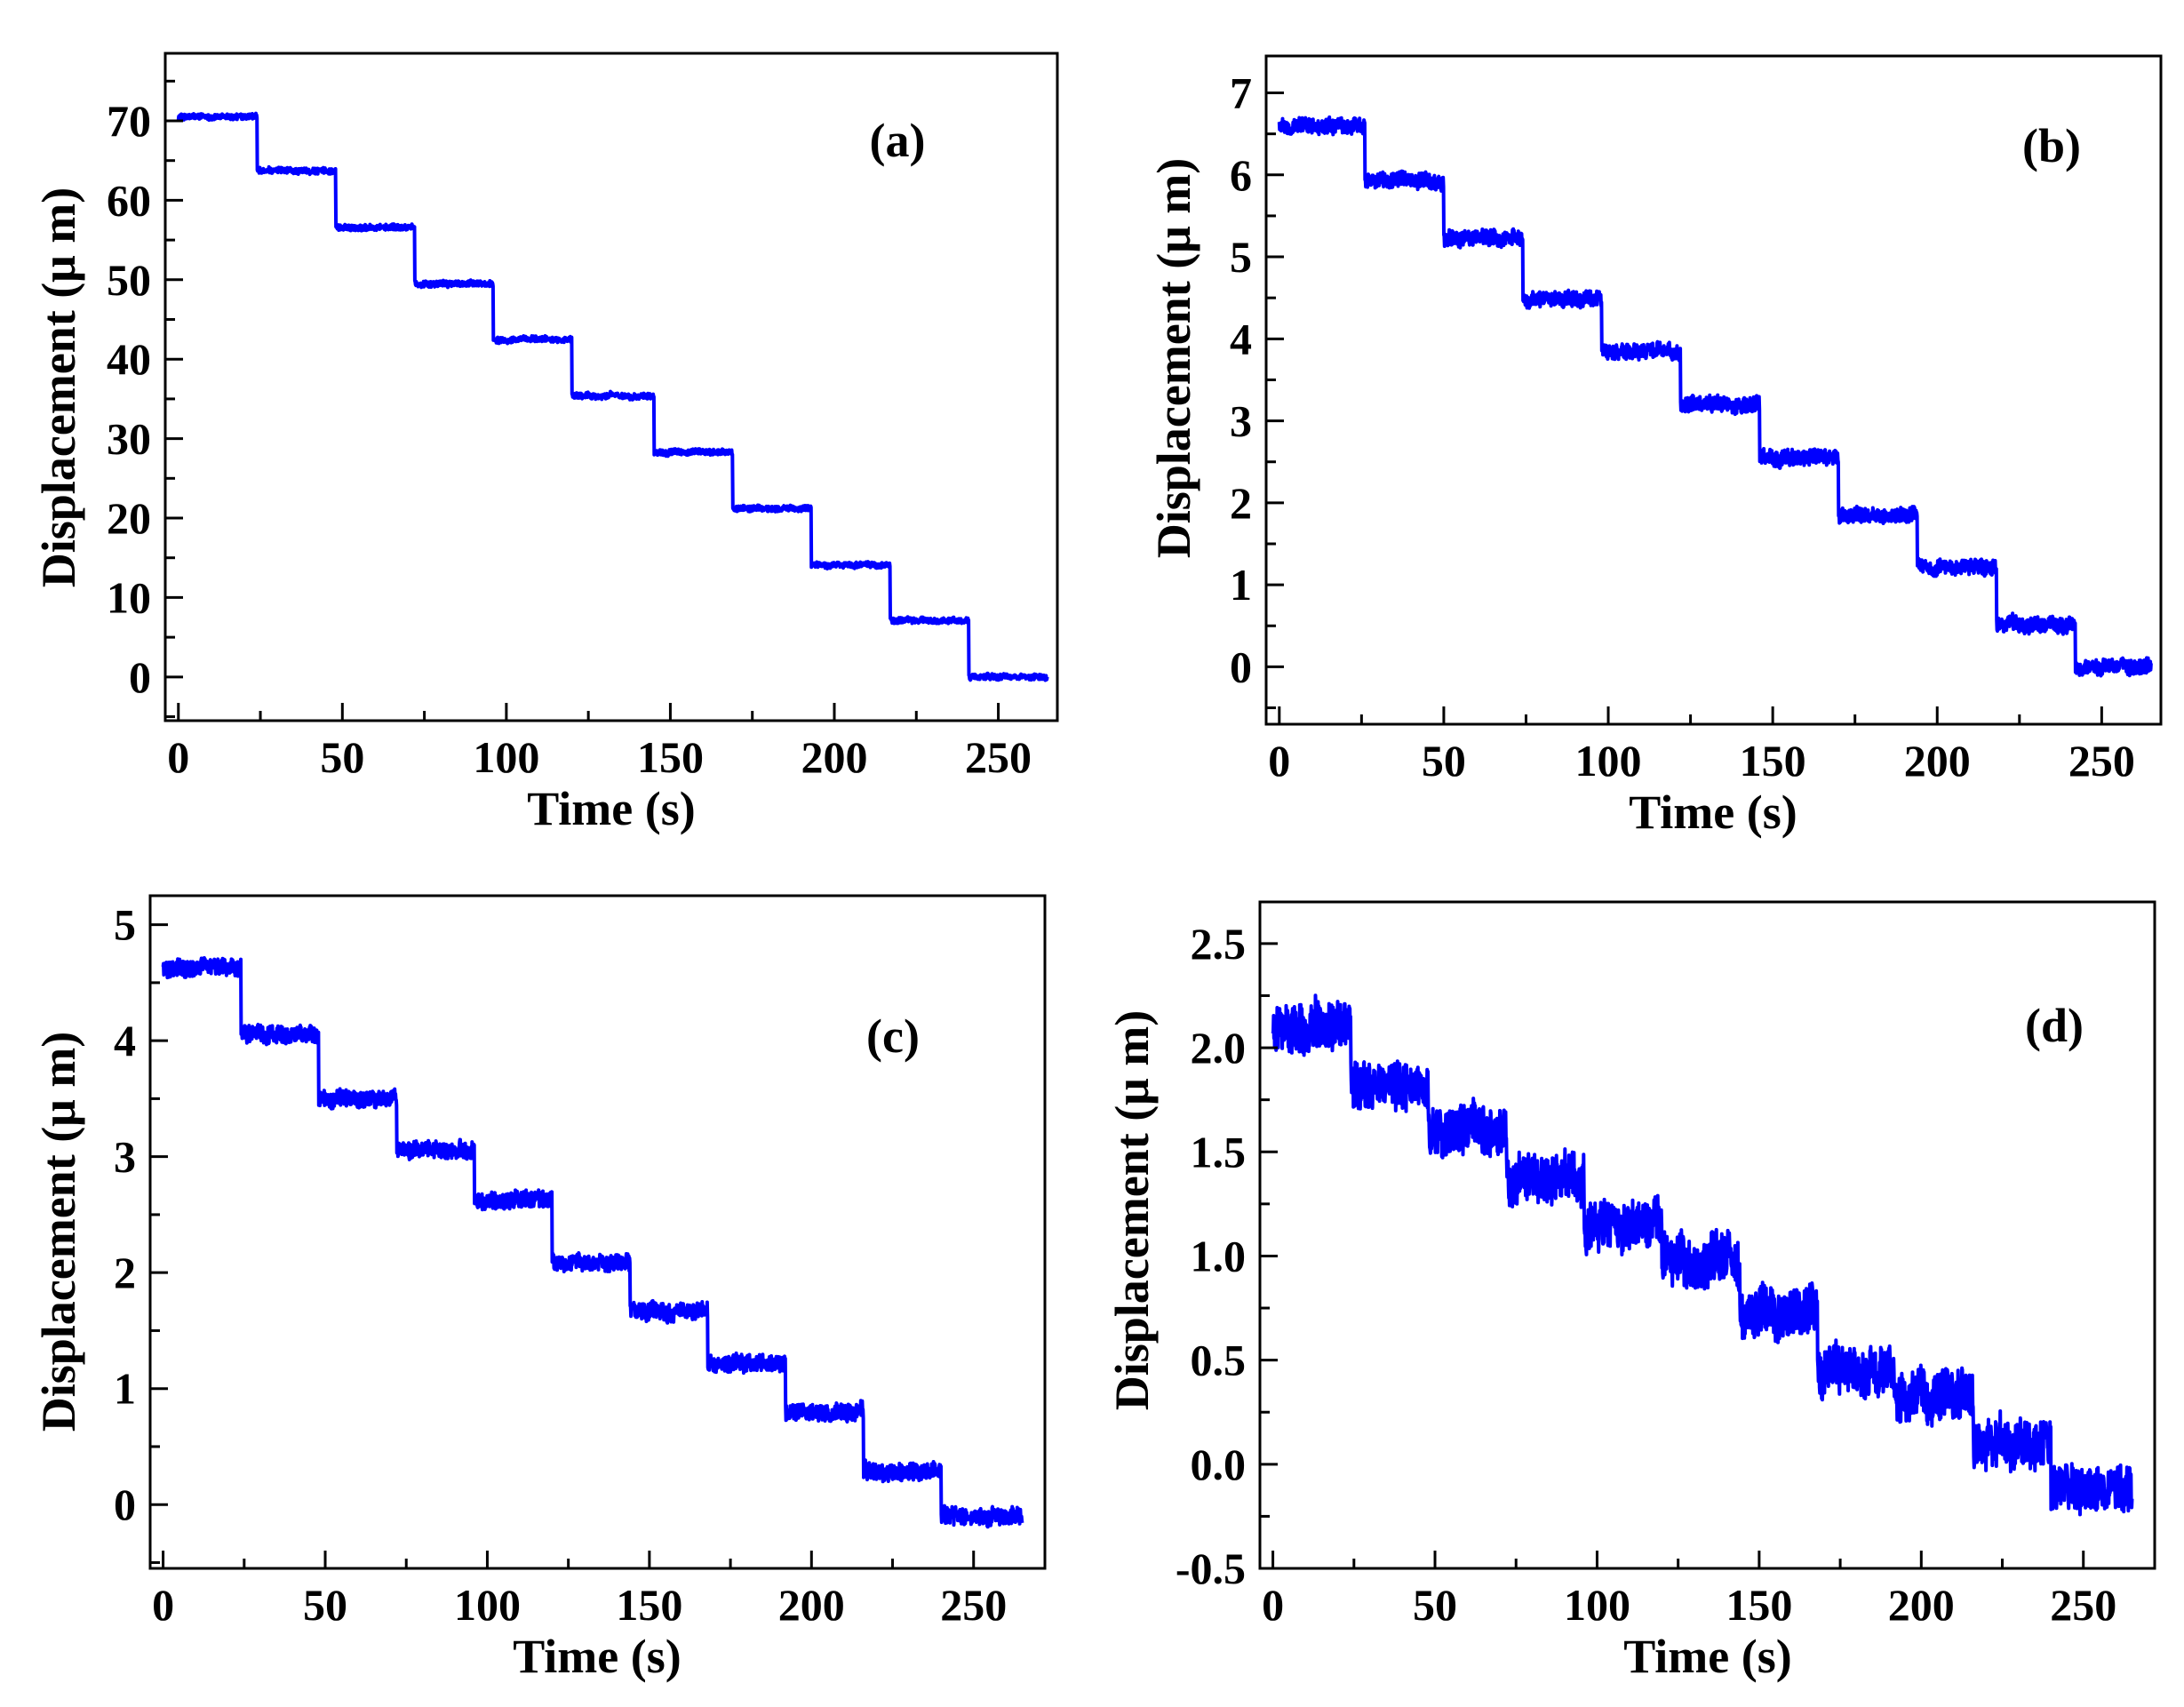  Describe the element at coordinates (1241, 503) in the screenshot. I see `y-tick-label-b: 2` at that location.